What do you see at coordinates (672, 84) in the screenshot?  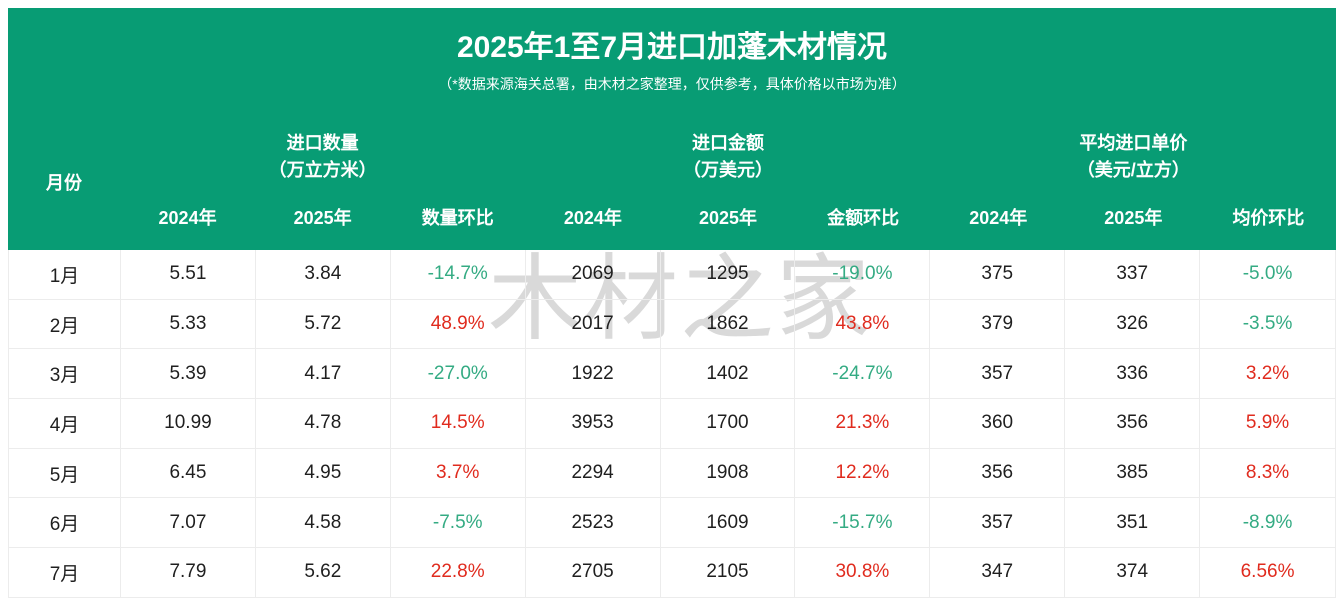 I see `page-subtitle: （*数据来源海关总署，由木材之家整理，仅供参考，具体价格以市场为准）` at bounding box center [672, 84].